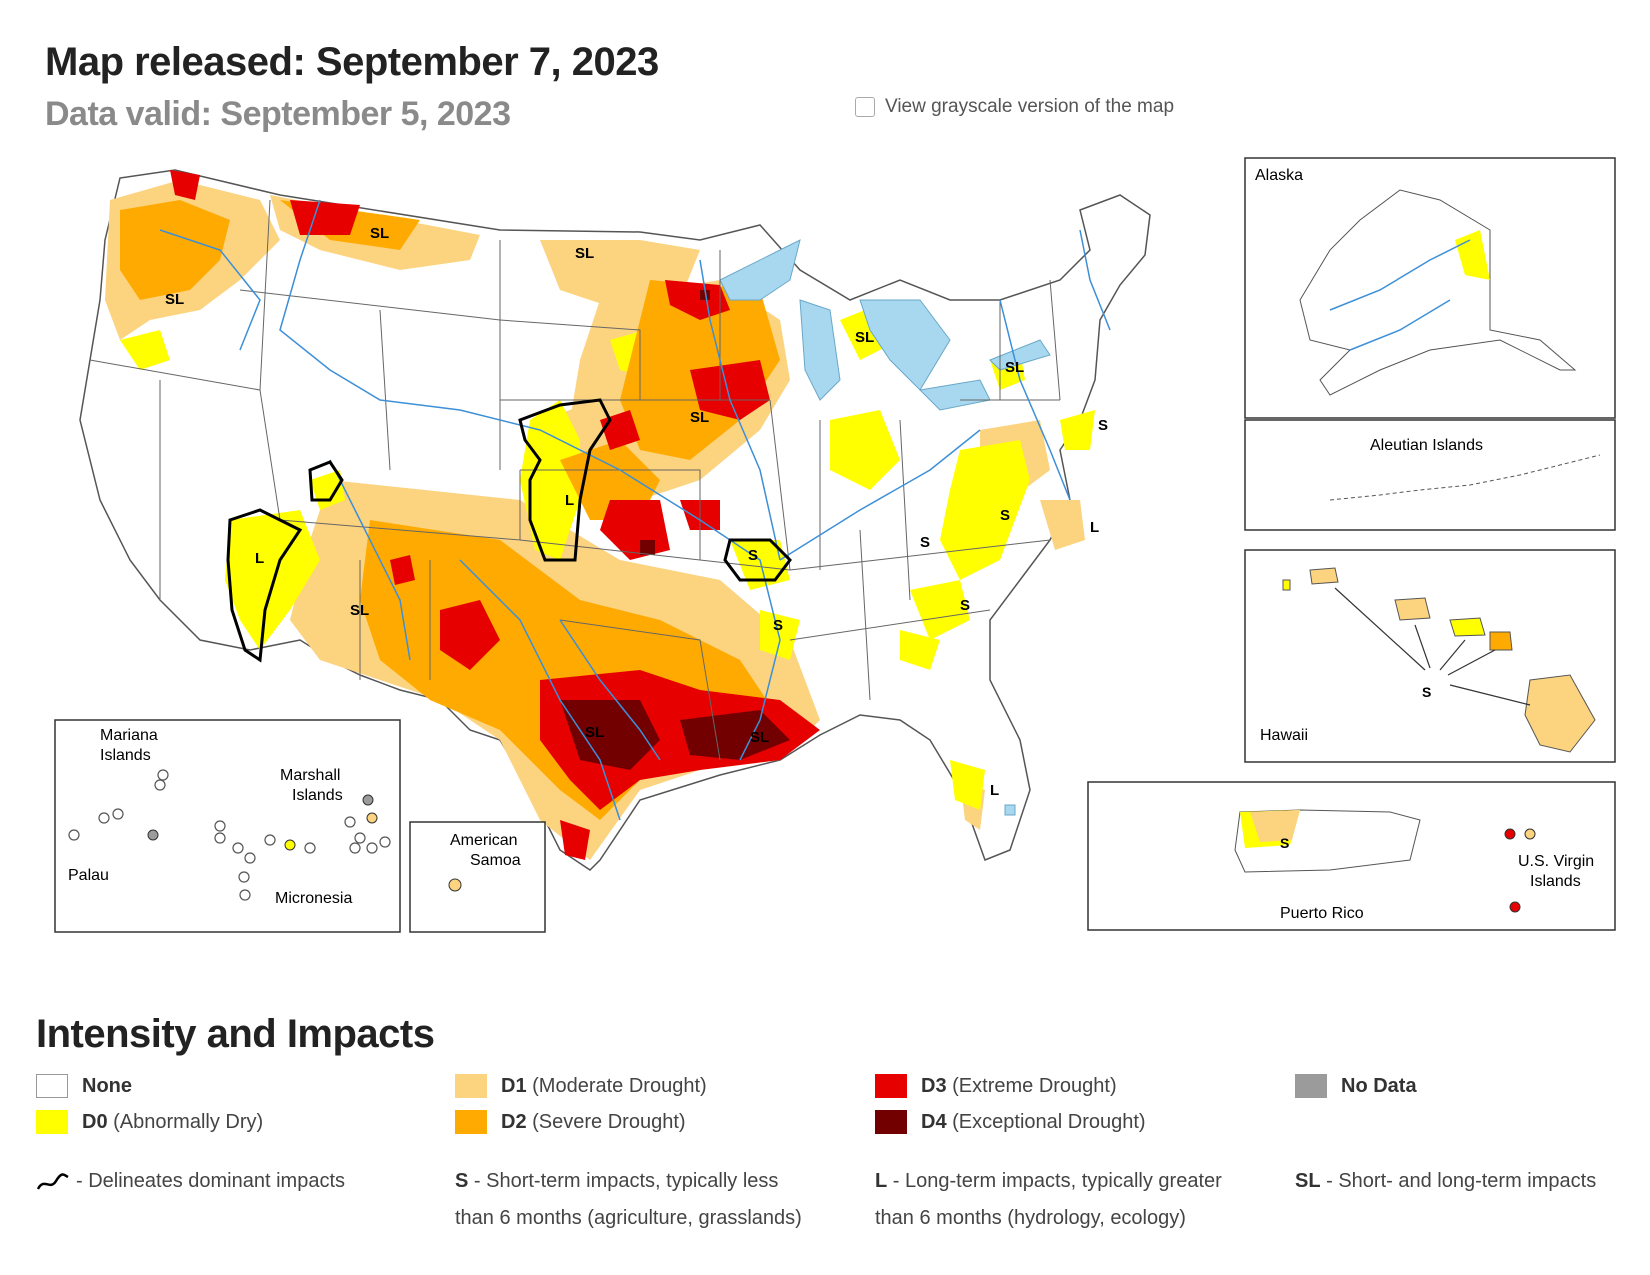 This screenshot has width=1650, height=1275. I want to click on legend-d0: D0 (Abnormally Dry), so click(149, 1122).